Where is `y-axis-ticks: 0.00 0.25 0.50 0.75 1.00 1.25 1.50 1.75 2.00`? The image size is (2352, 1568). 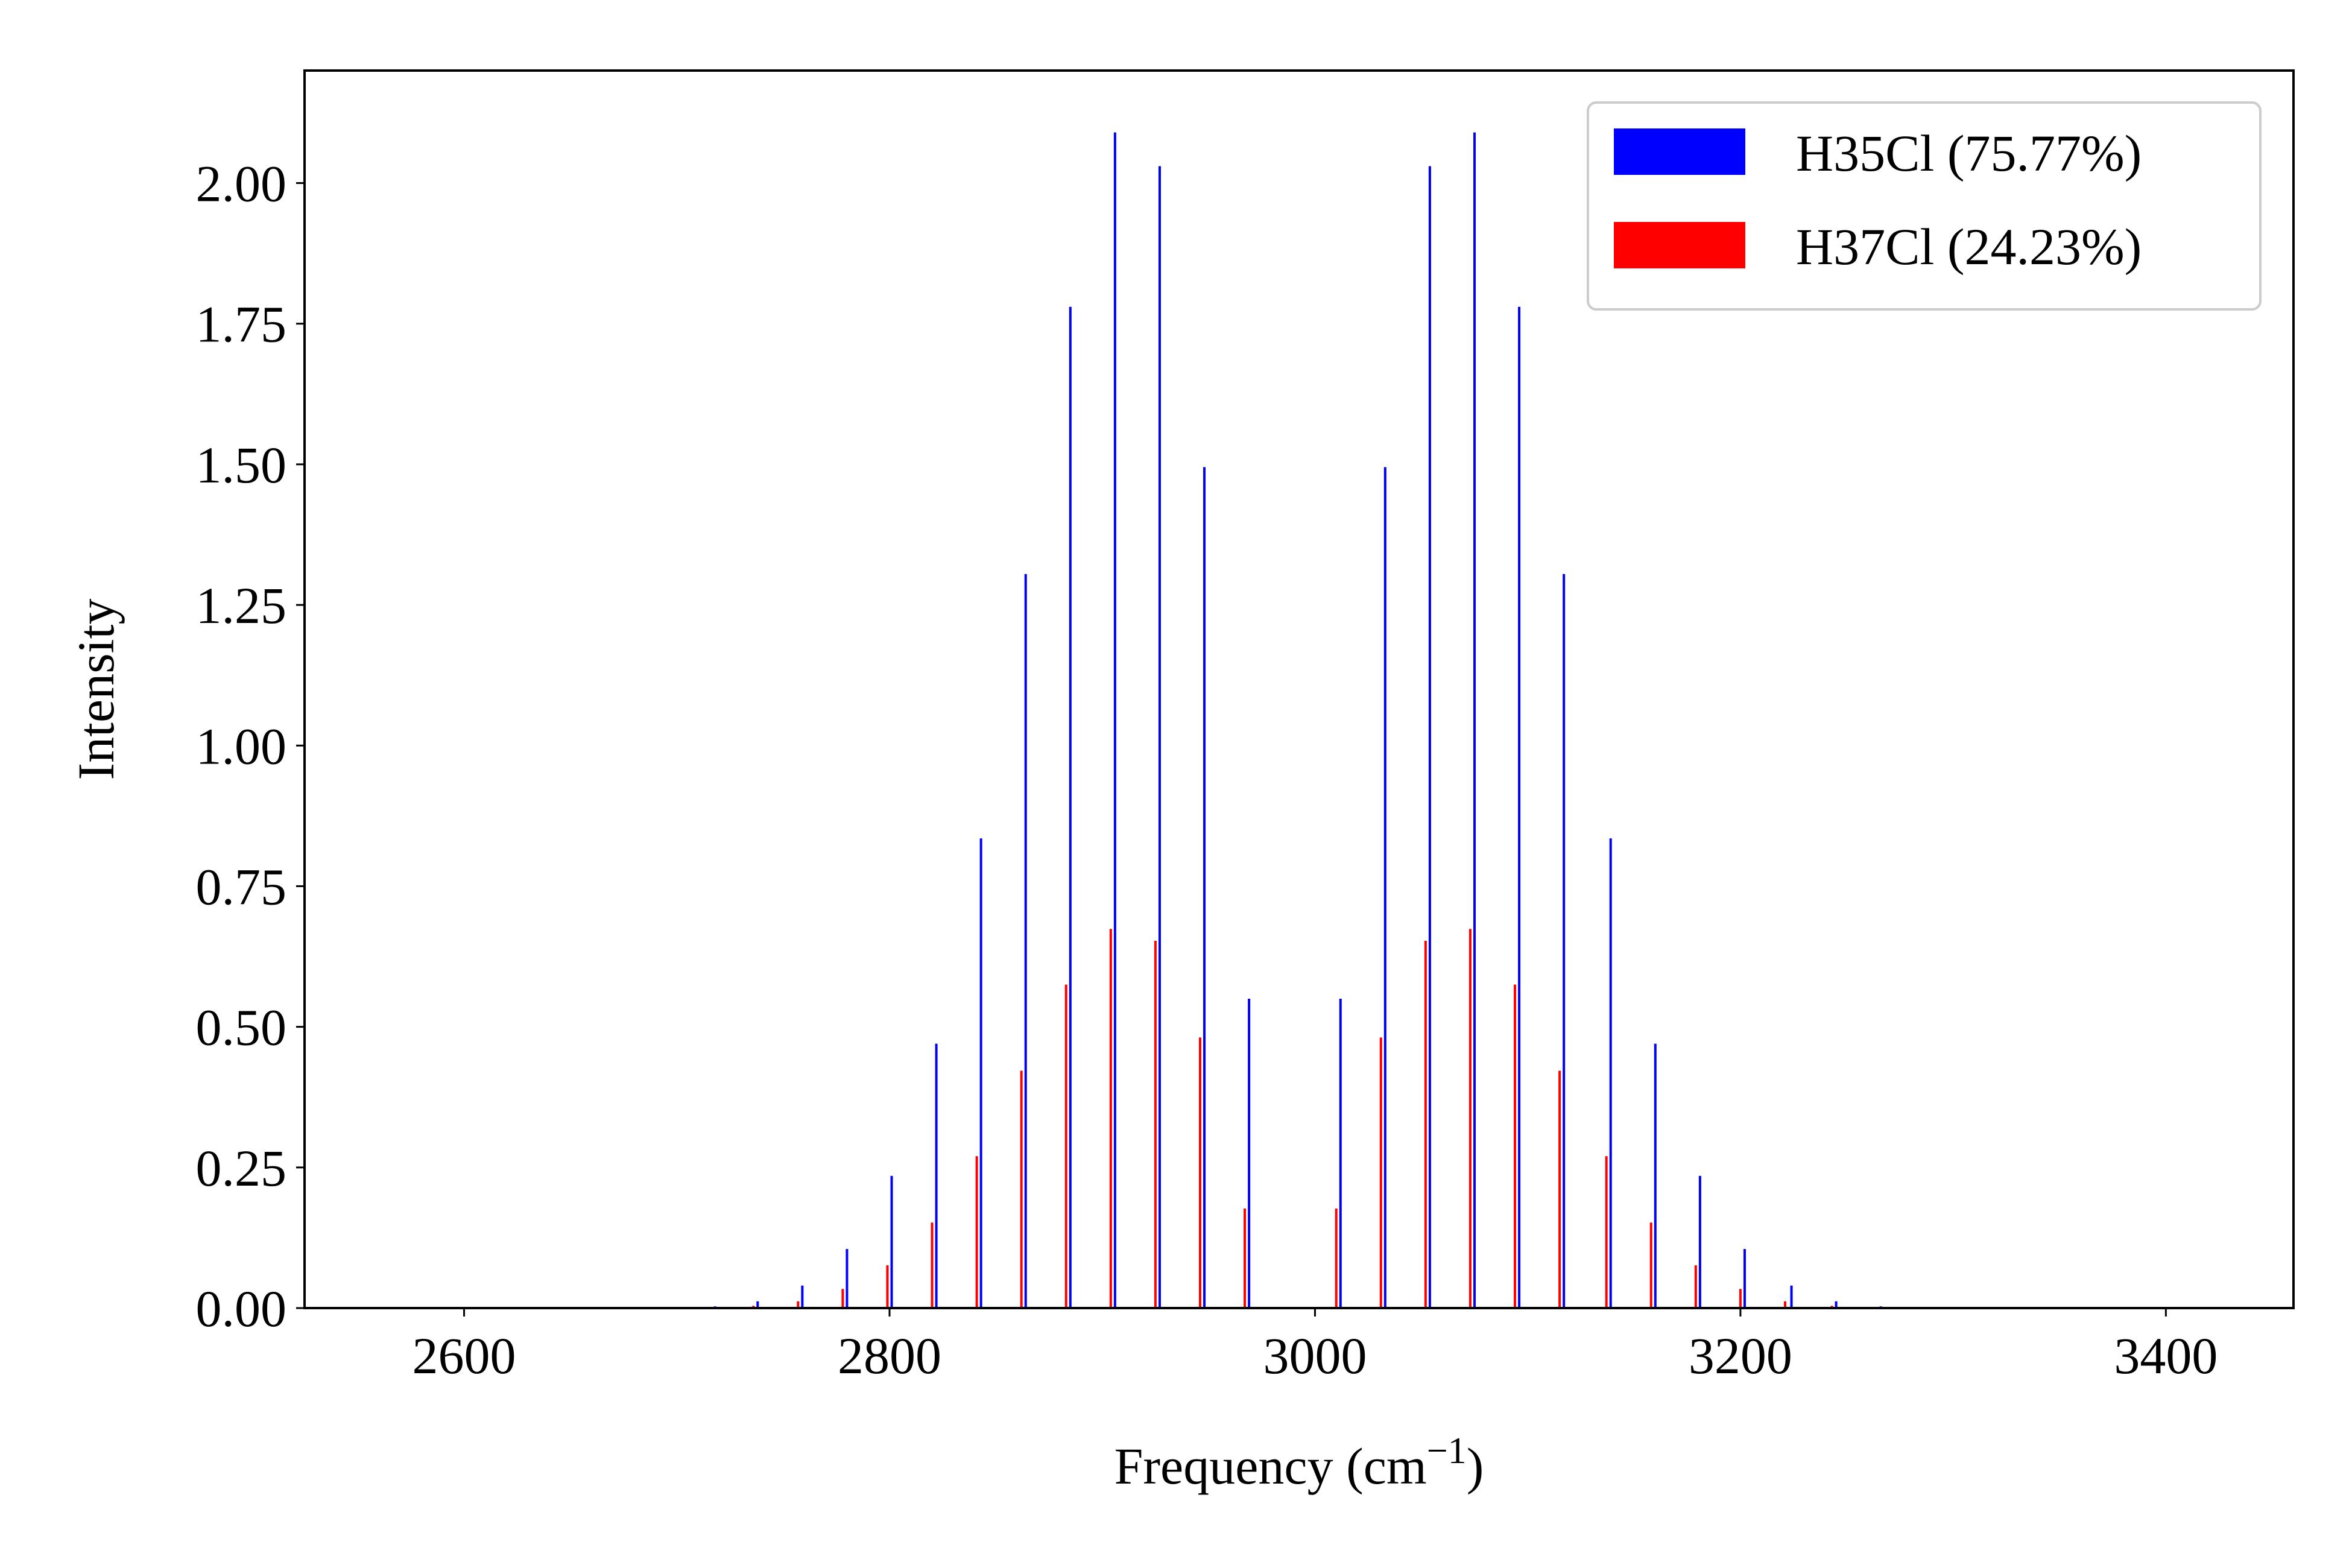 y-axis-ticks: 0.00 0.25 0.50 0.75 1.00 1.25 1.50 1.75 2.00 is located at coordinates (250, 746).